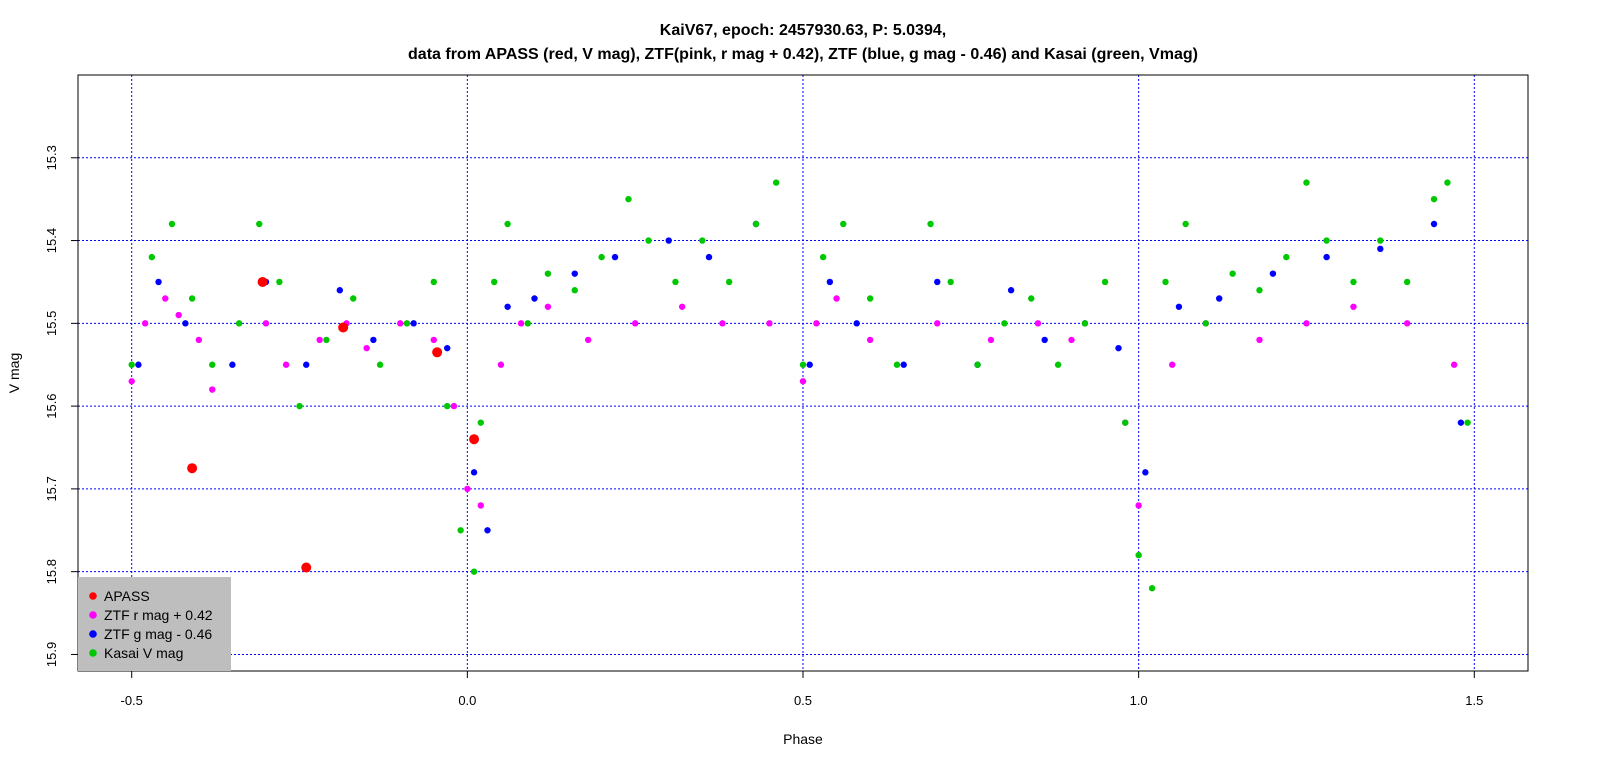 The width and height of the screenshot is (1600, 783). I want to click on y-tick-label: 15.6, so click(51, 405).